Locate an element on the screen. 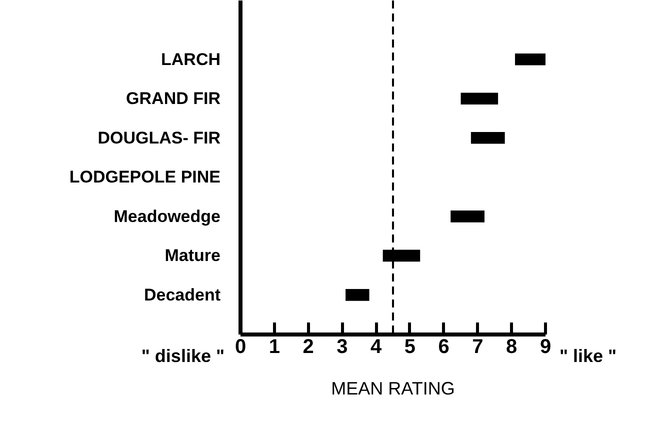  x-tick-label: 7 is located at coordinates (478, 347).